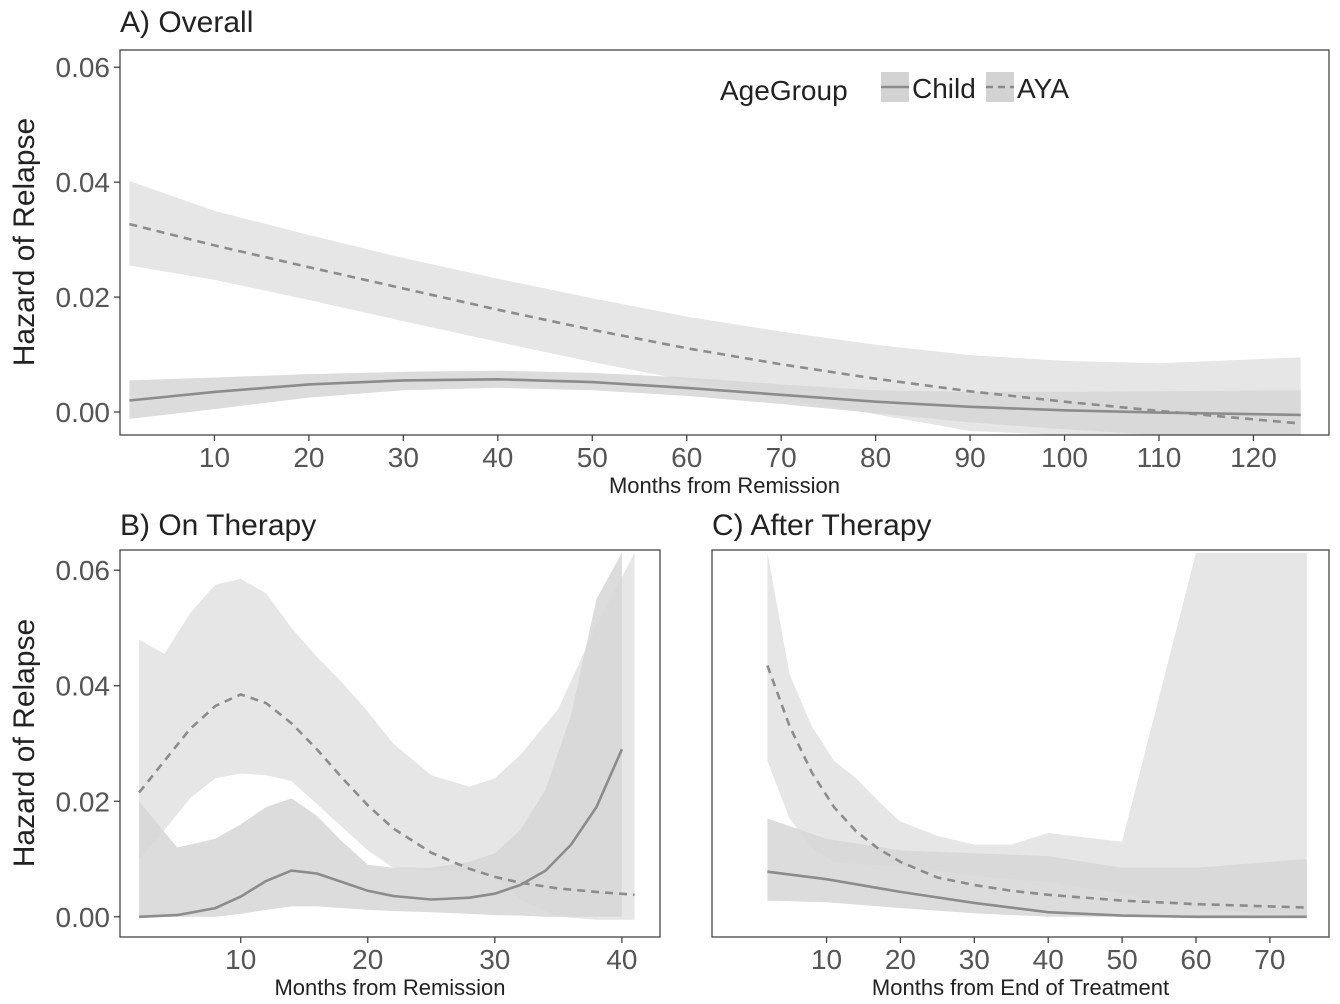 The width and height of the screenshot is (1340, 1004). I want to click on panel-b-x-tick-label: 10, so click(240, 959).